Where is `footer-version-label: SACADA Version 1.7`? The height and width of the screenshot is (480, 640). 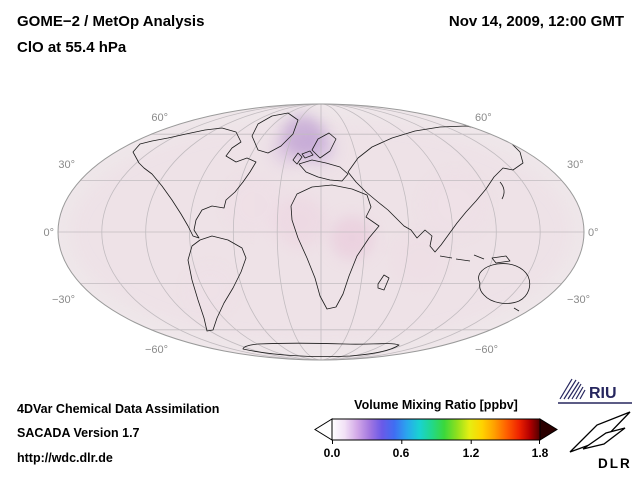 footer-version-label: SACADA Version 1.7 is located at coordinates (78, 433).